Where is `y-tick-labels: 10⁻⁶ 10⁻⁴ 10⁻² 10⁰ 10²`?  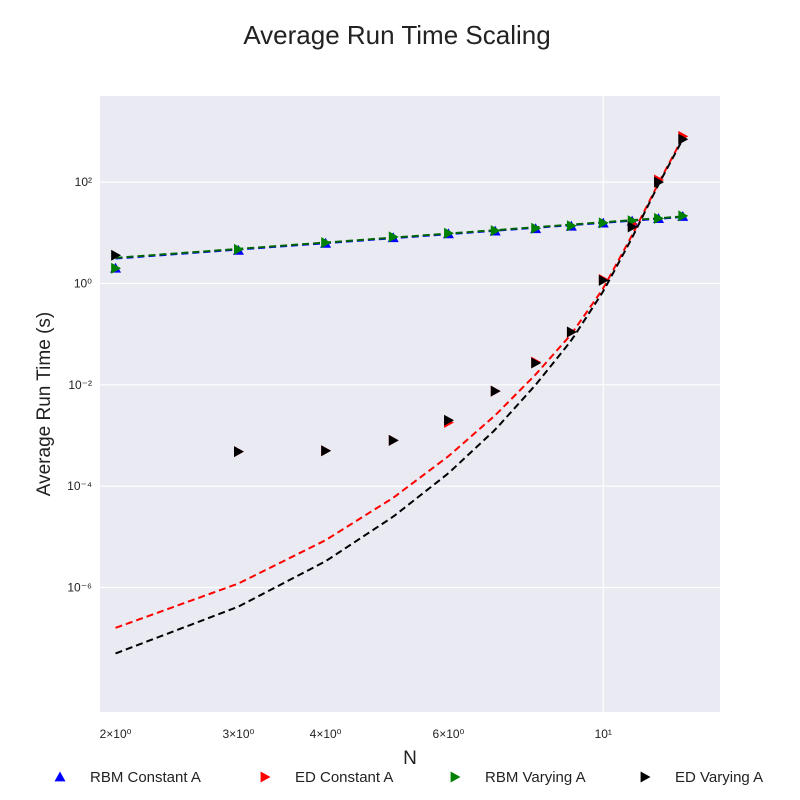 y-tick-labels: 10⁻⁶ 10⁻⁴ 10⁻² 10⁰ 10² is located at coordinates (79, 384).